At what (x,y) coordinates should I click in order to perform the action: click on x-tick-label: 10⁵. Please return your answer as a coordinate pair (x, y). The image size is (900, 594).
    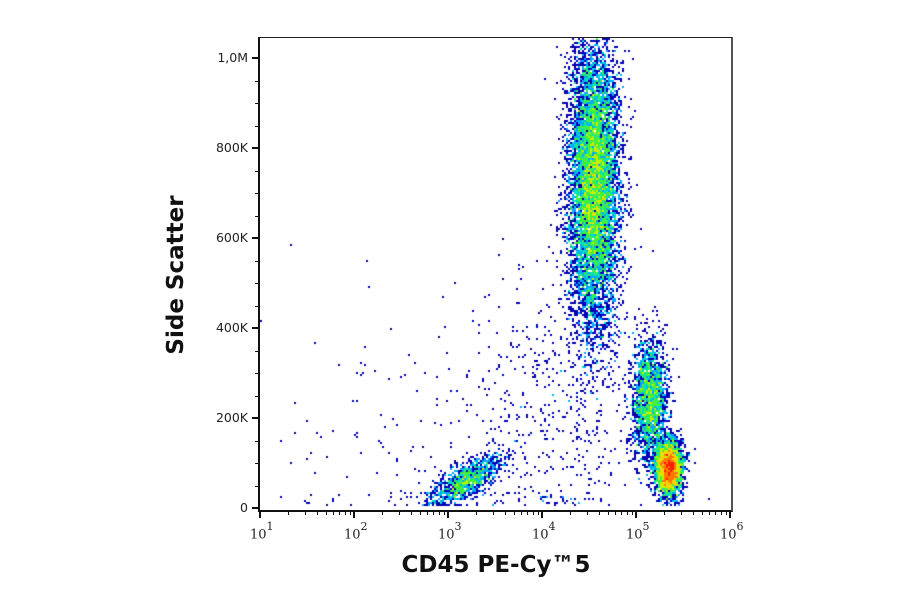
    Looking at the image, I should click on (638, 531).